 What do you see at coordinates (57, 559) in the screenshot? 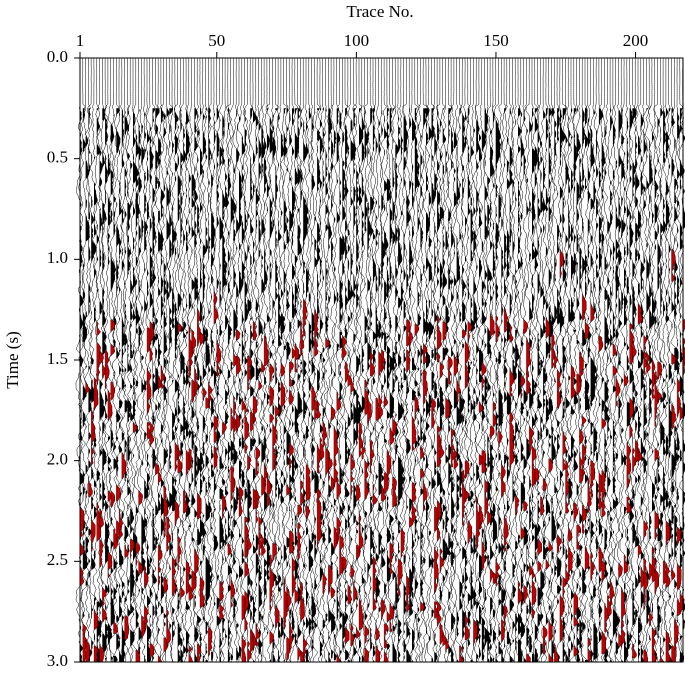
I see `y-tick-label: 2.5` at bounding box center [57, 559].